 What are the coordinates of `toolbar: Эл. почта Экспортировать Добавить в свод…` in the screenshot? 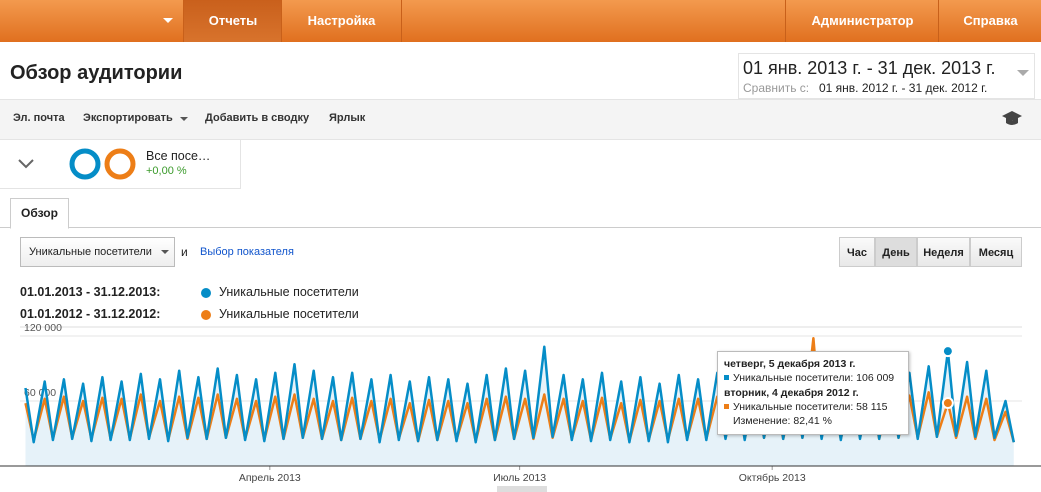 It's located at (520, 119).